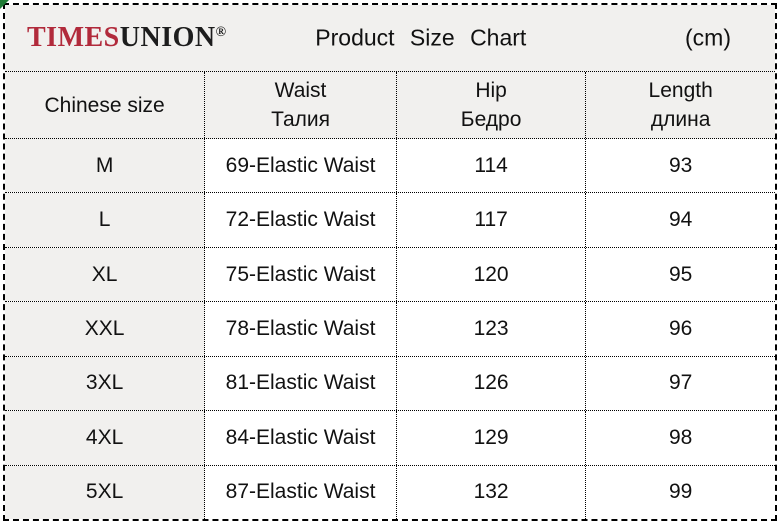 The image size is (781, 525). I want to click on length-cell: 97, so click(680, 383).